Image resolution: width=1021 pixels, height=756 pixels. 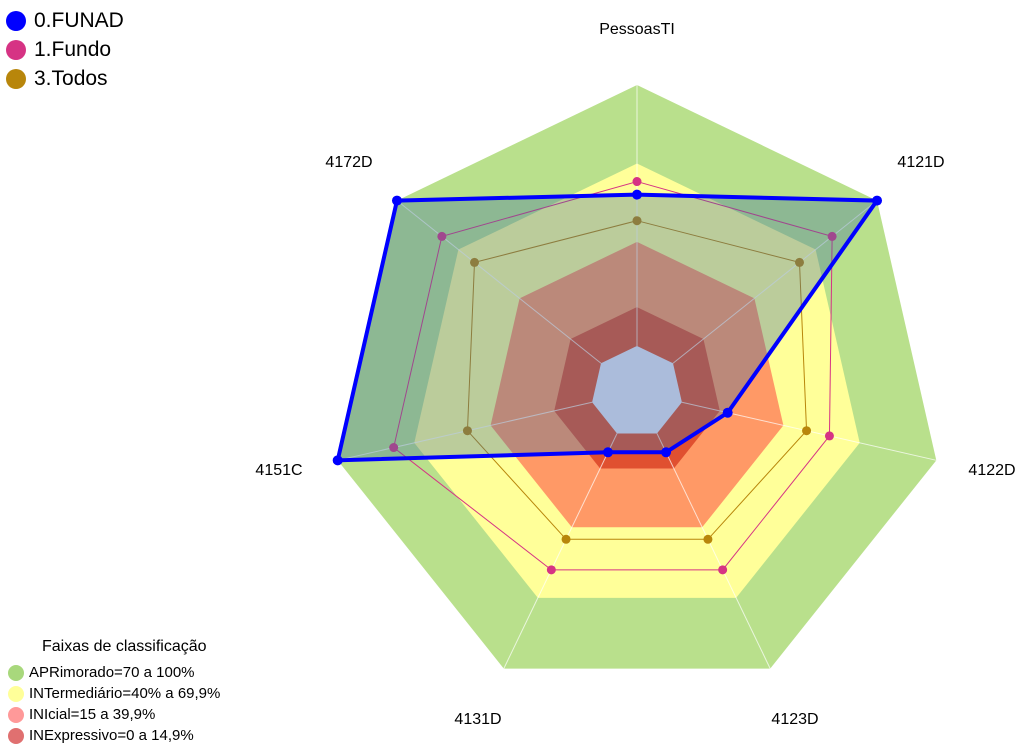 What do you see at coordinates (708, 539) in the screenshot?
I see `point-3-todos-4123d` at bounding box center [708, 539].